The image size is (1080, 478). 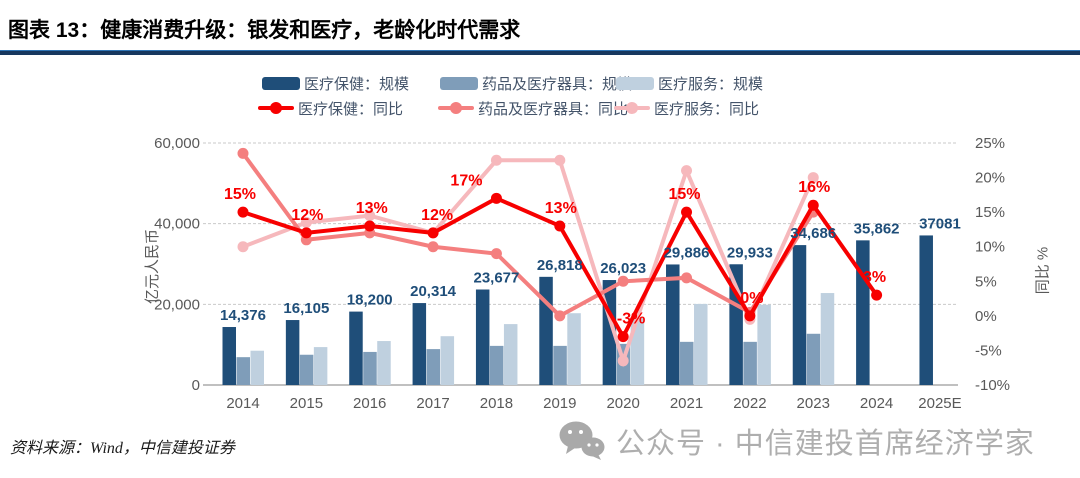 What do you see at coordinates (825, 444) in the screenshot?
I see `watermark-text: 公众号 · 中信建投首席经济学家` at bounding box center [825, 444].